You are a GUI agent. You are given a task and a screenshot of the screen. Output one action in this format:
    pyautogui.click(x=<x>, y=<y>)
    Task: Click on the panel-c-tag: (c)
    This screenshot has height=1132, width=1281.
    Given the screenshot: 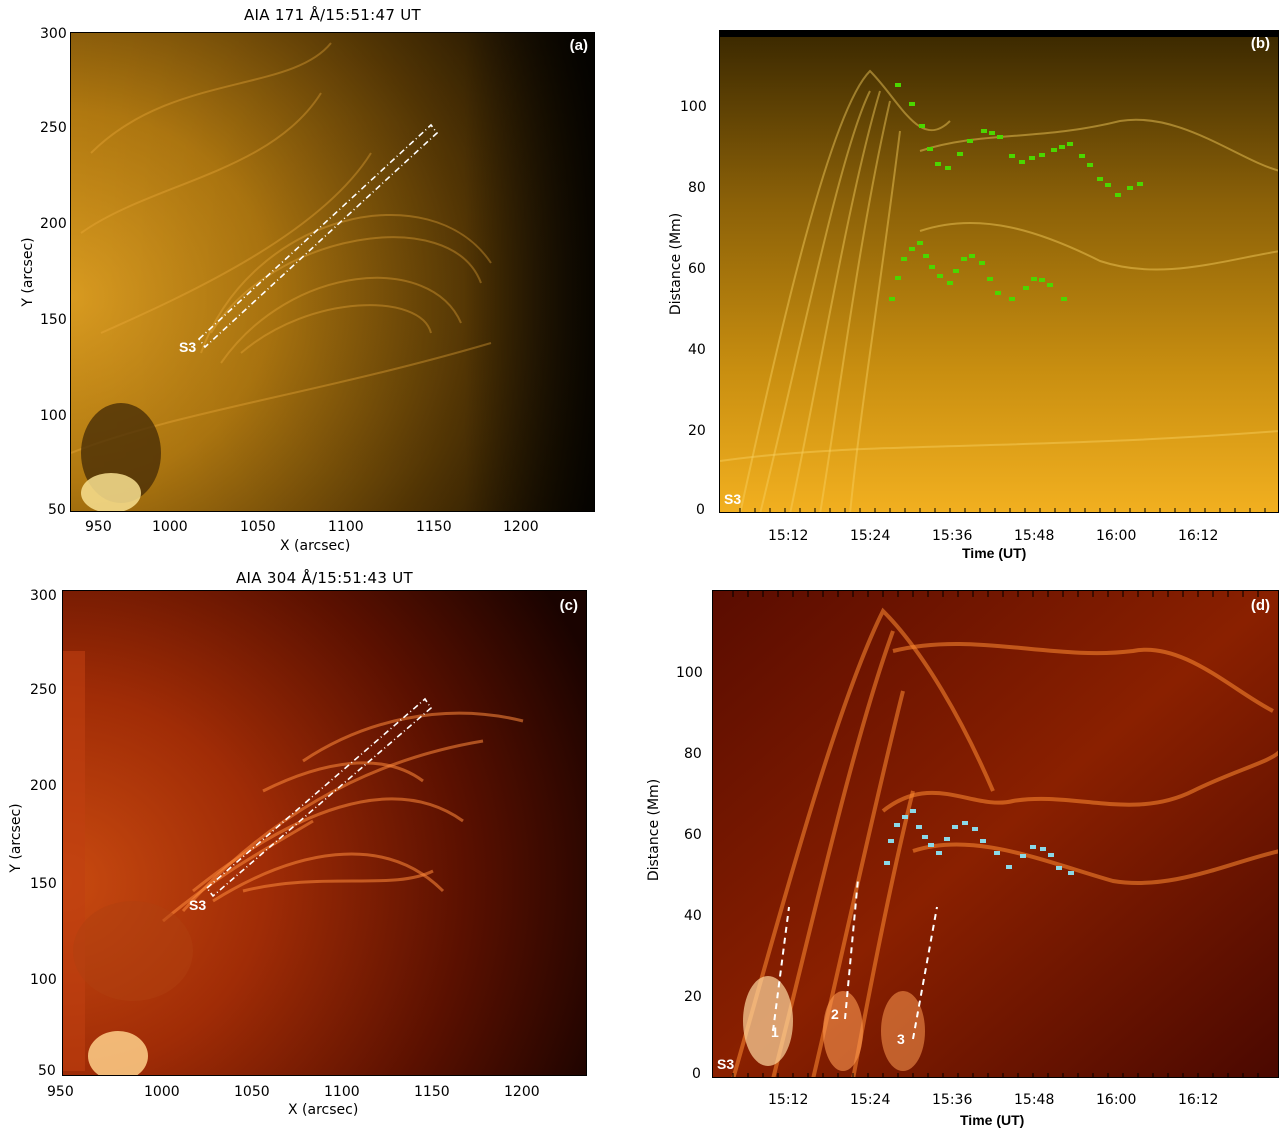 What is the action you would take?
    pyautogui.click(x=568, y=605)
    